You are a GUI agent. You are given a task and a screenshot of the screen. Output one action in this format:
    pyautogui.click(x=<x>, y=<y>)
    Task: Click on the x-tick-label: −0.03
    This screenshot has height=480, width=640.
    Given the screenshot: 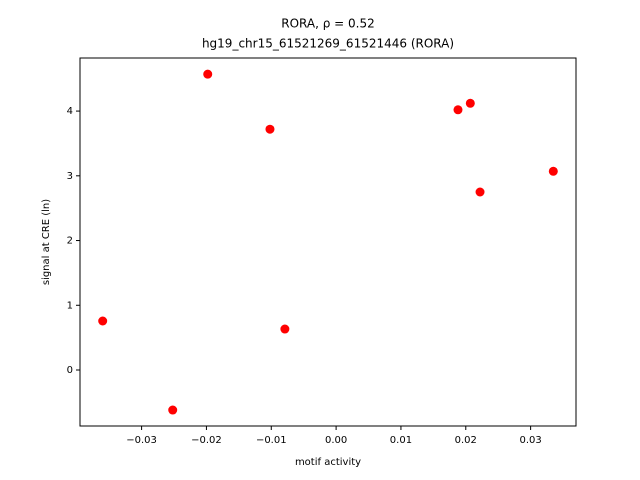 What is the action you would take?
    pyautogui.click(x=141, y=440)
    